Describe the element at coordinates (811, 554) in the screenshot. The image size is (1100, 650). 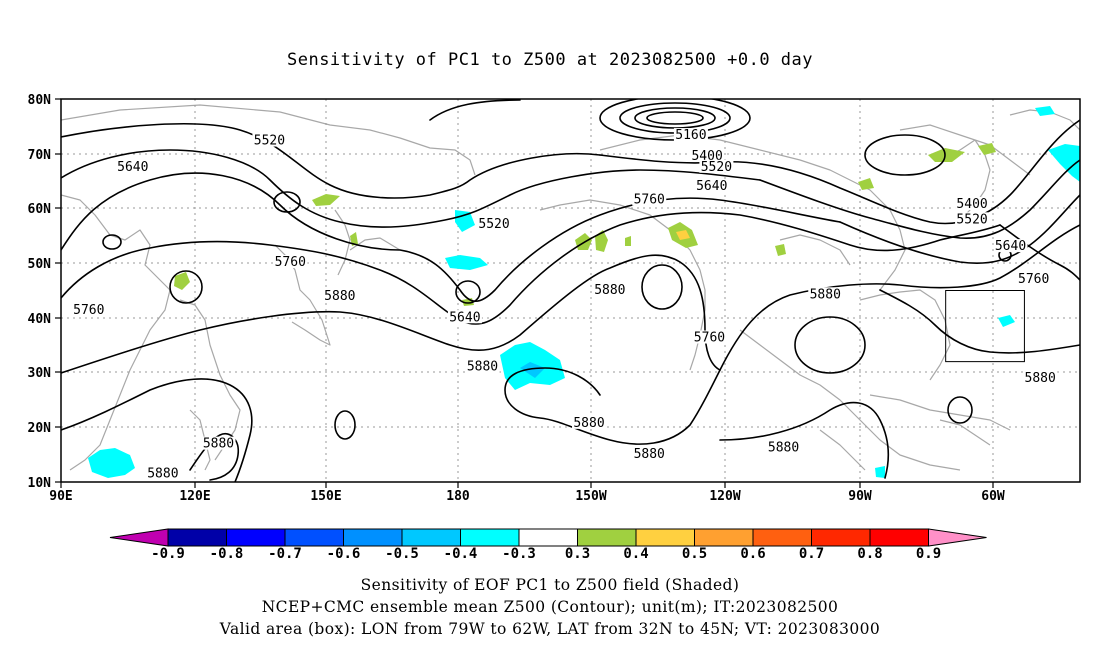
I see `colorbar-label: 0.7` at that location.